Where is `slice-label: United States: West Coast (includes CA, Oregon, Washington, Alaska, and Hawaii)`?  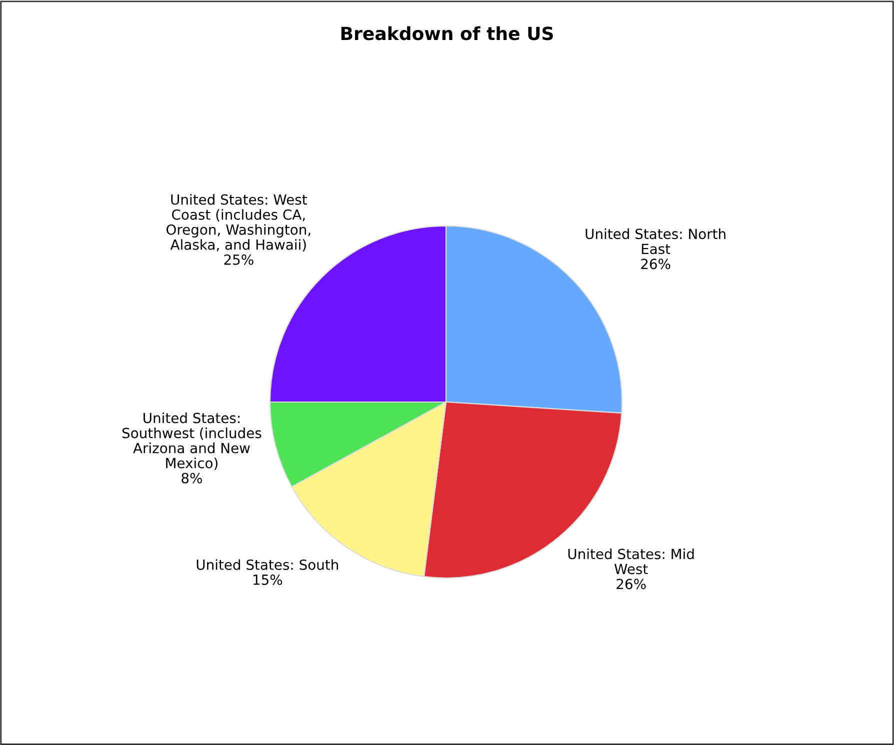
slice-label: United States: West Coast (includes CA, Oregon, Washington, Alaska, and Hawaii) is located at coordinates (238, 223).